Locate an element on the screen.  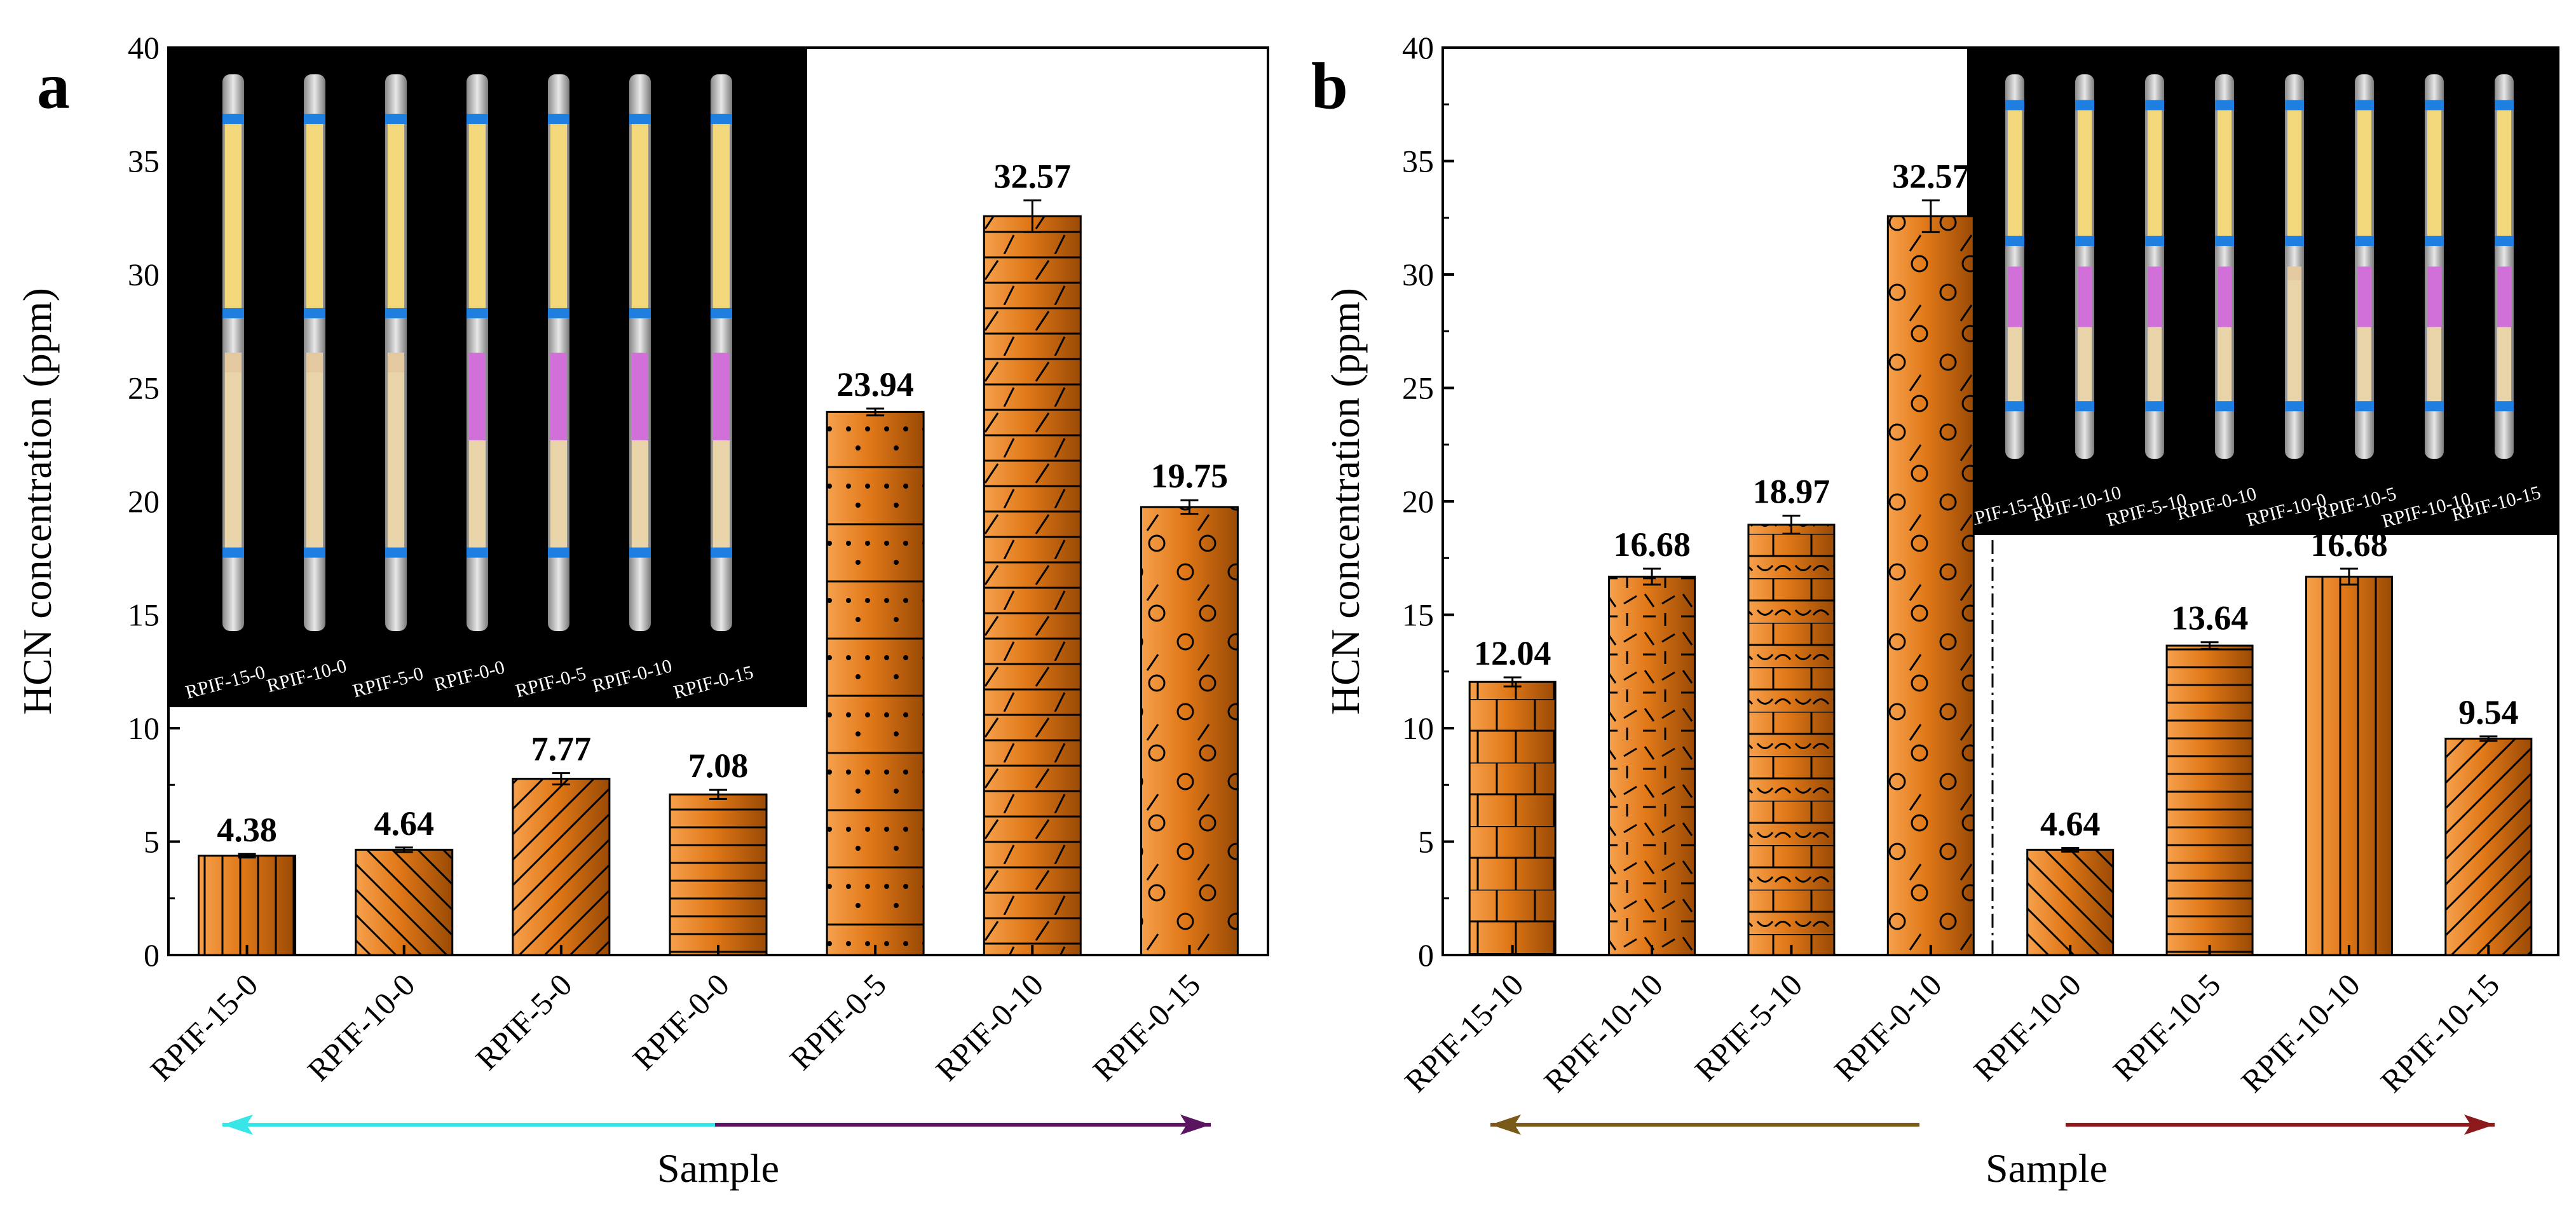
value-label: 23.94 is located at coordinates (875, 384).